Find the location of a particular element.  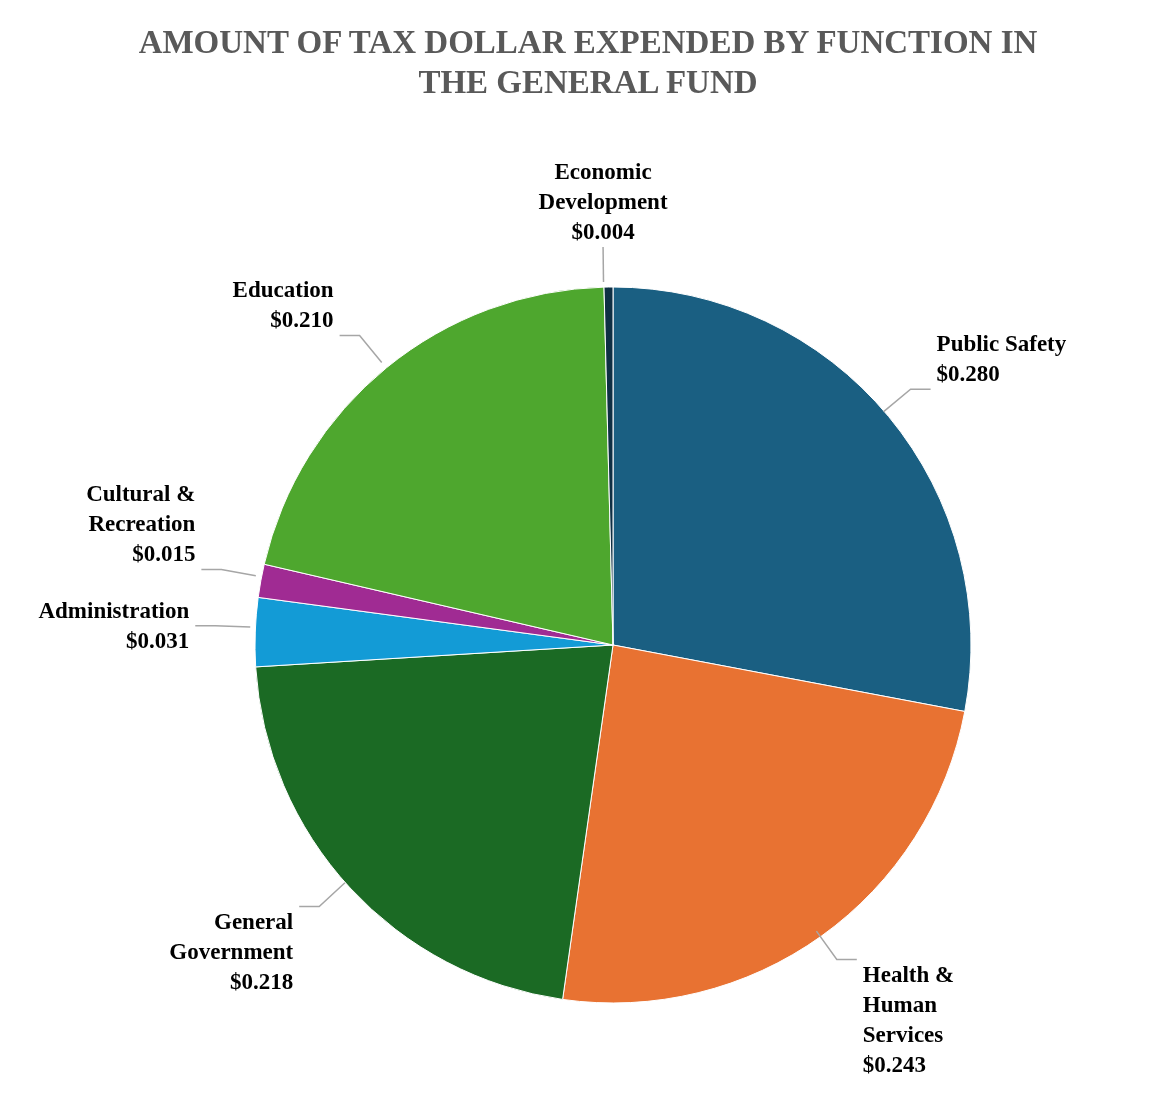

data-label: $0.015 is located at coordinates (164, 554).